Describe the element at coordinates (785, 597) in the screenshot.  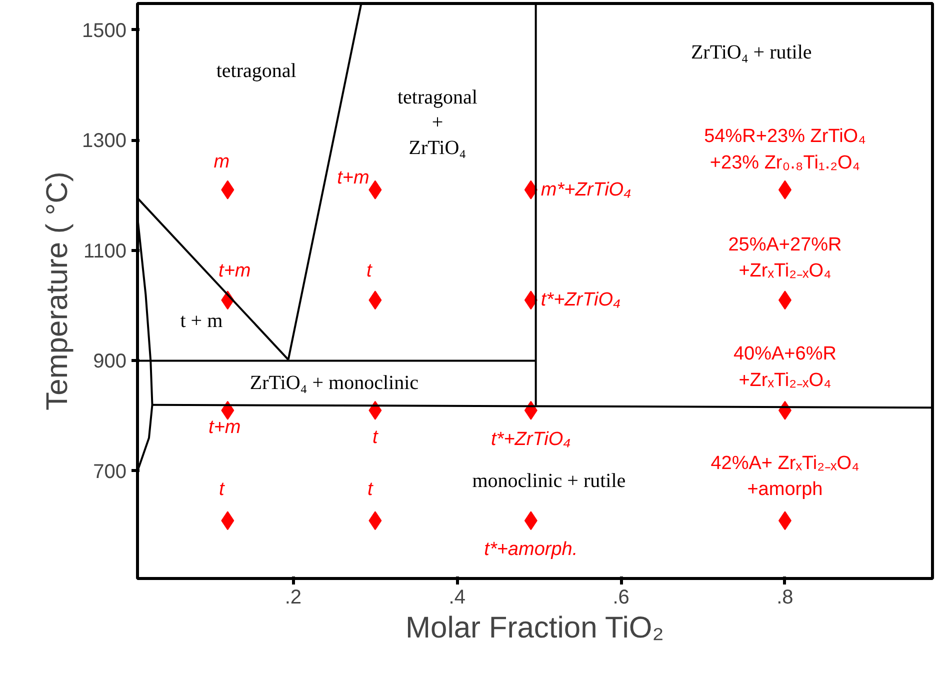
I see `x-tick-label: .8` at that location.